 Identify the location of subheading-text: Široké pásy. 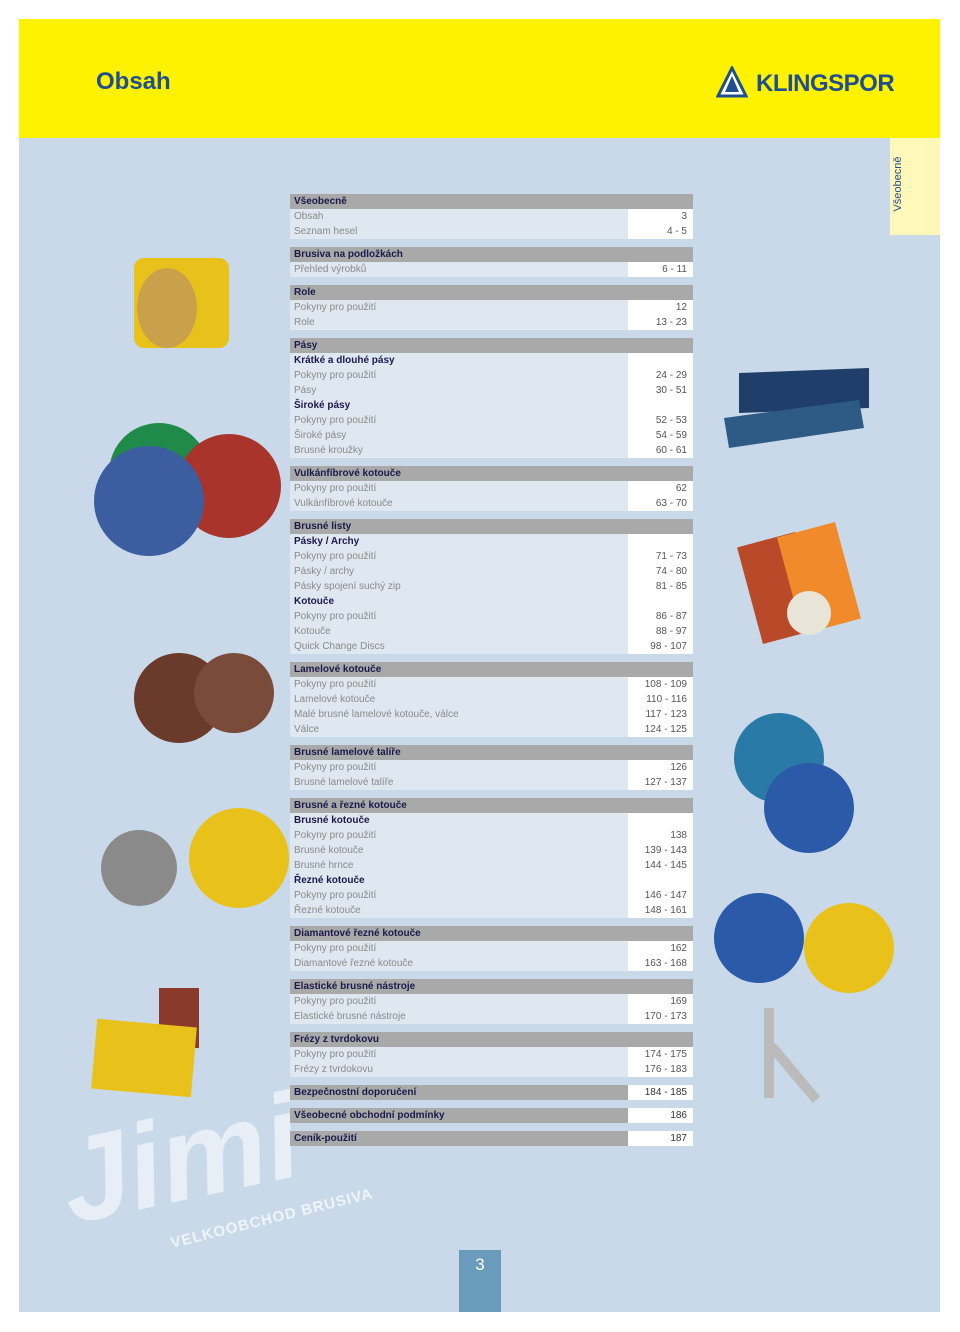
(322, 405).